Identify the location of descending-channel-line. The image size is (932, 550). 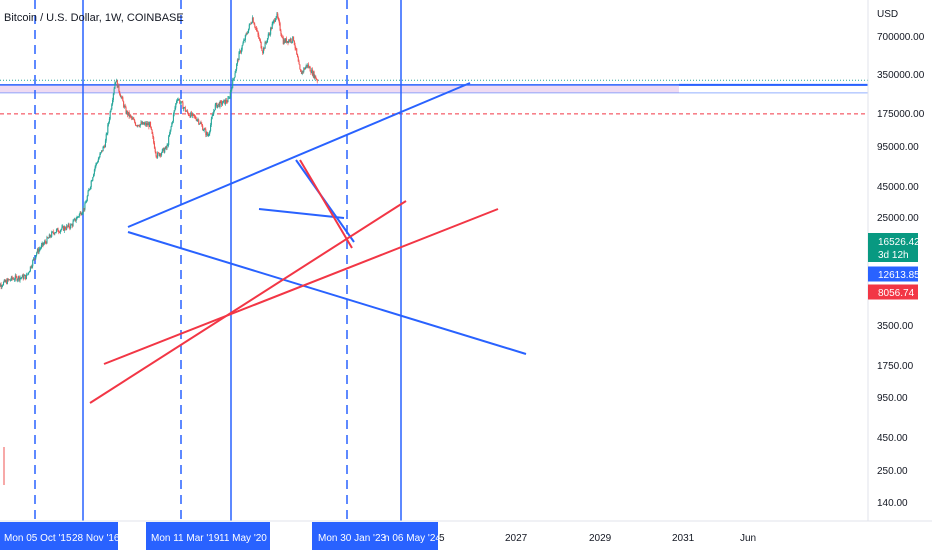
(327, 293).